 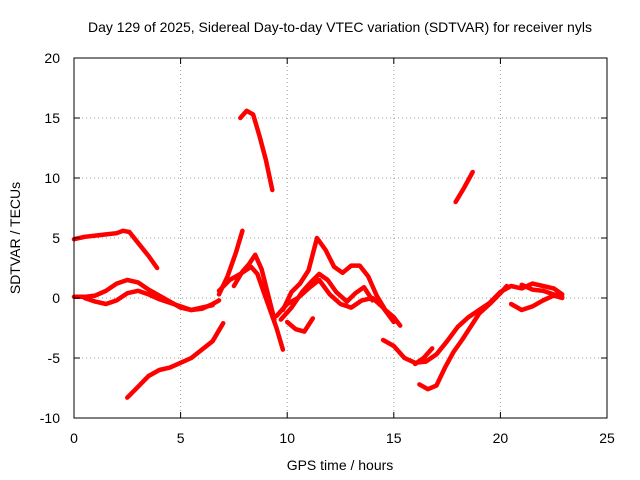 I want to click on y-tick-label: -10, so click(x=50, y=418).